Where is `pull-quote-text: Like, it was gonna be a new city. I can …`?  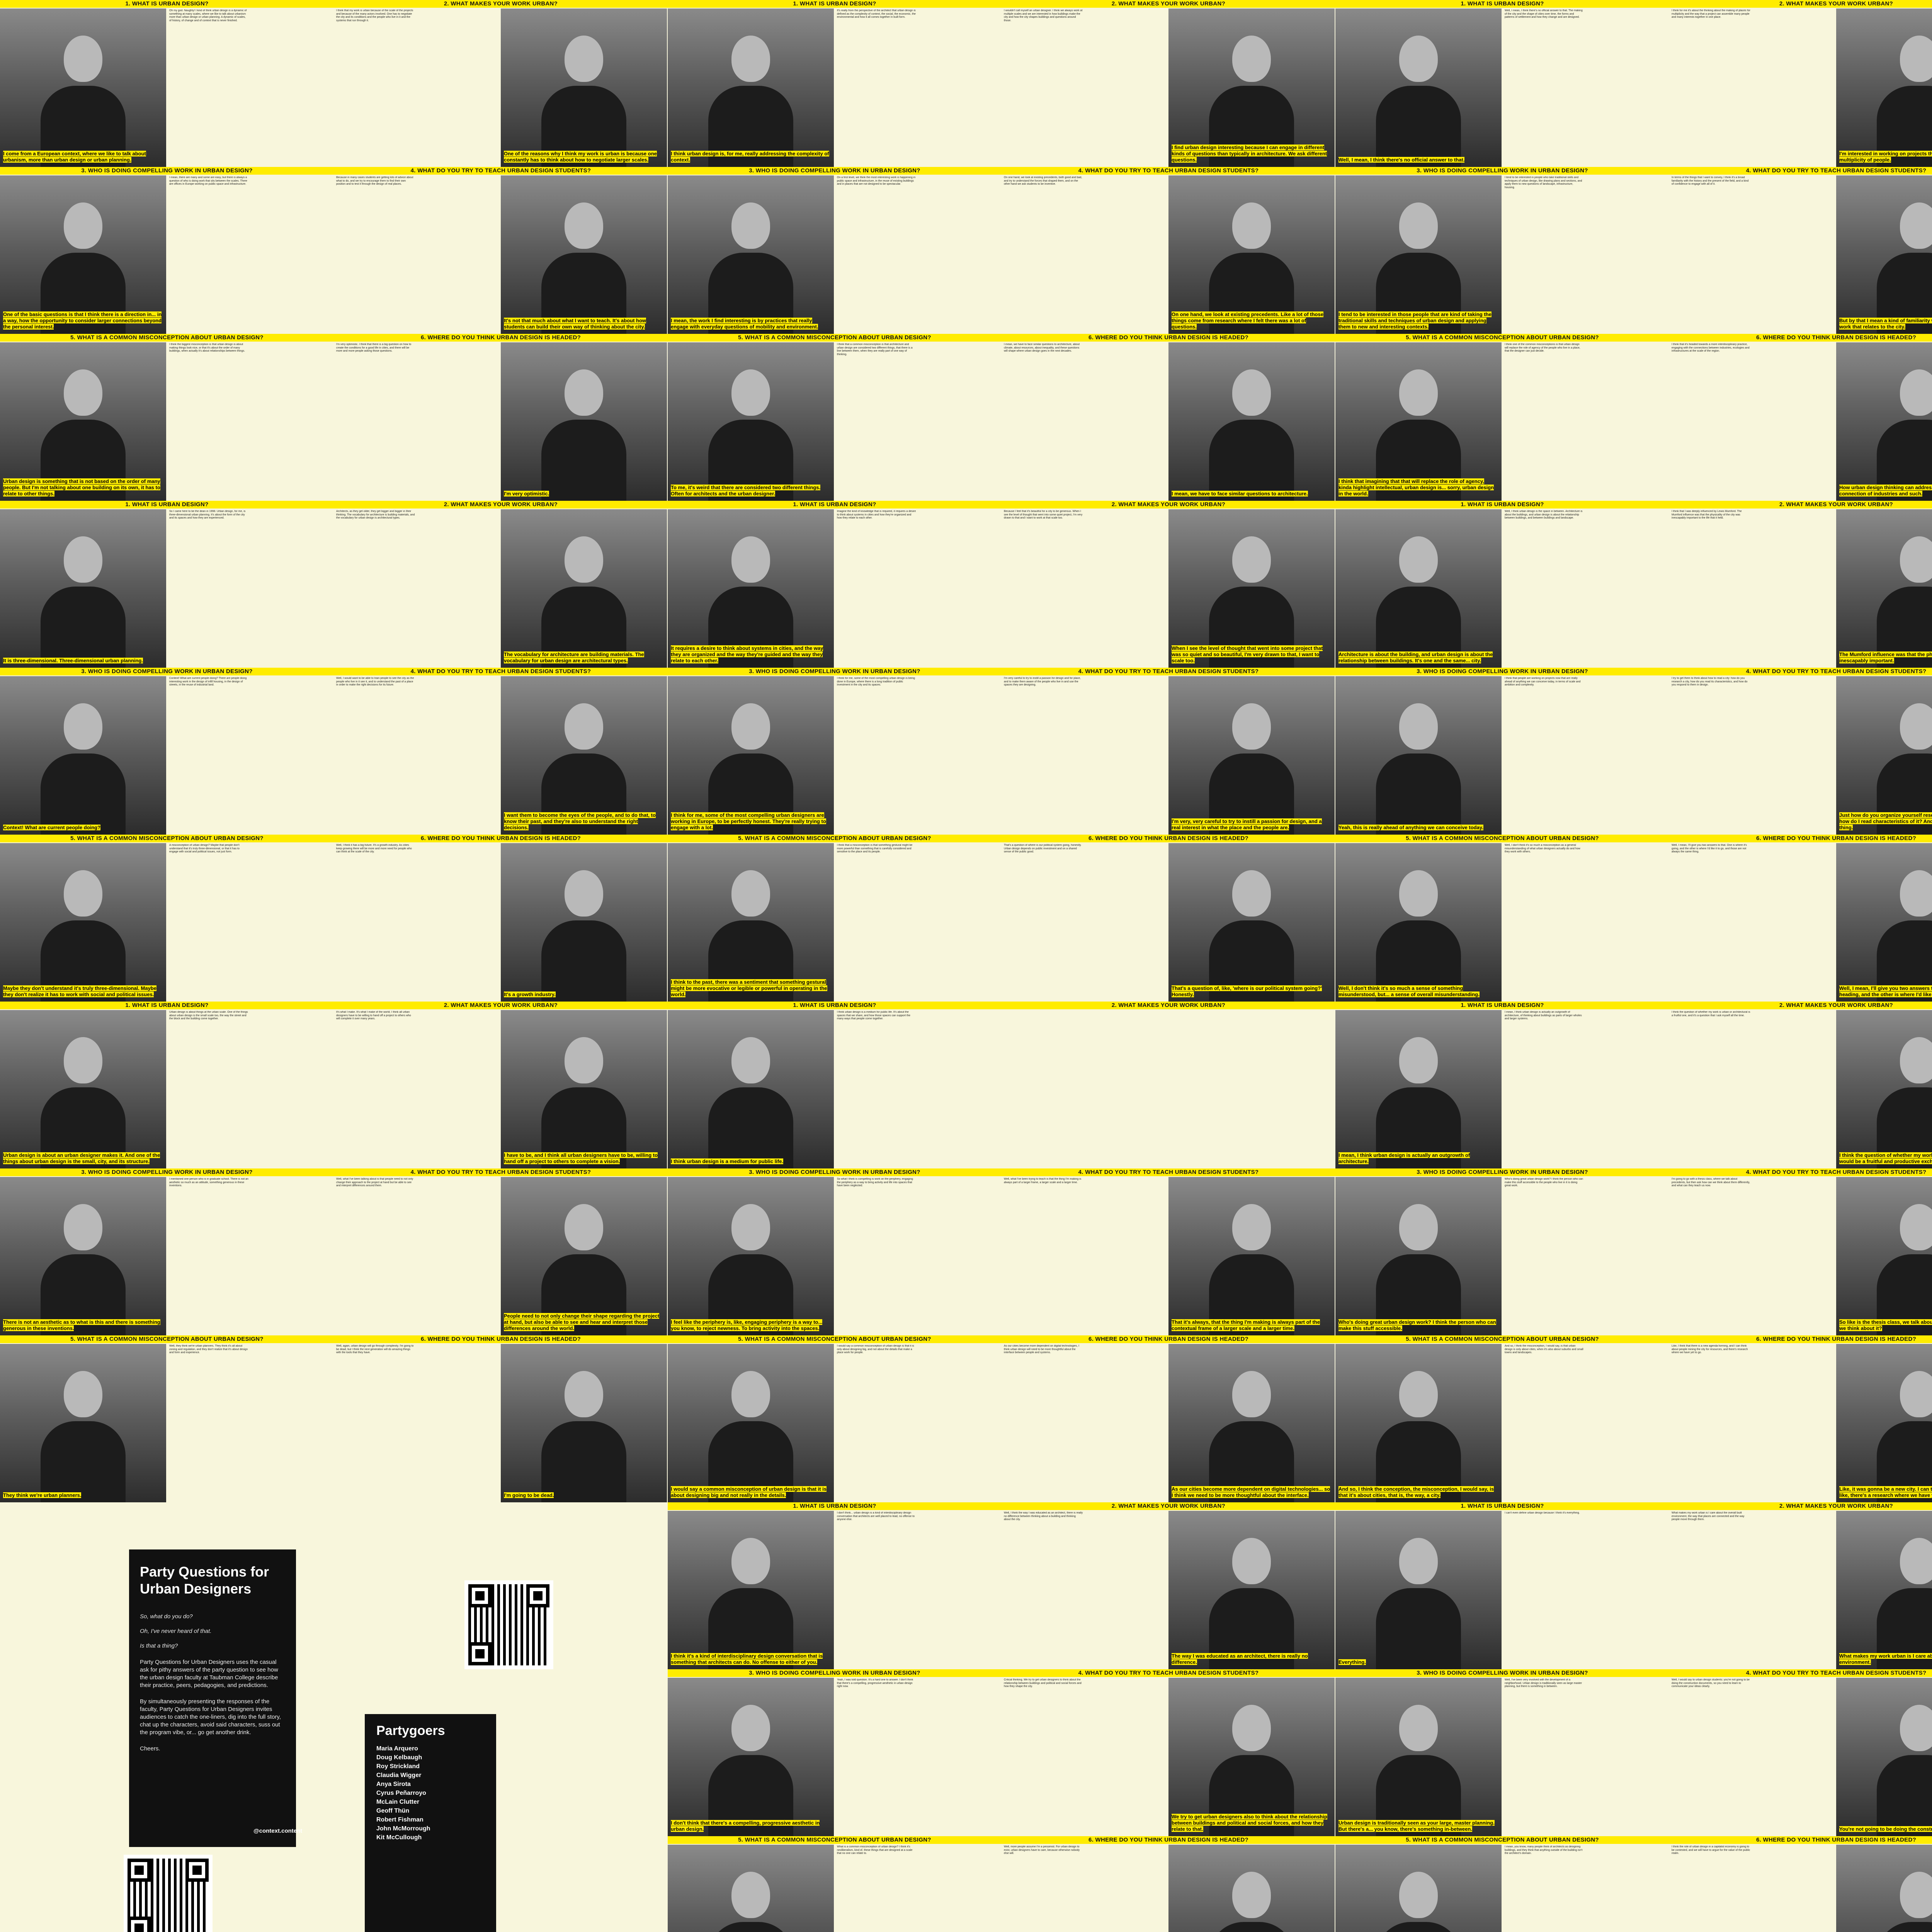 pull-quote-text: Like, it was gonna be a new city. I can … is located at coordinates (1885, 1492).